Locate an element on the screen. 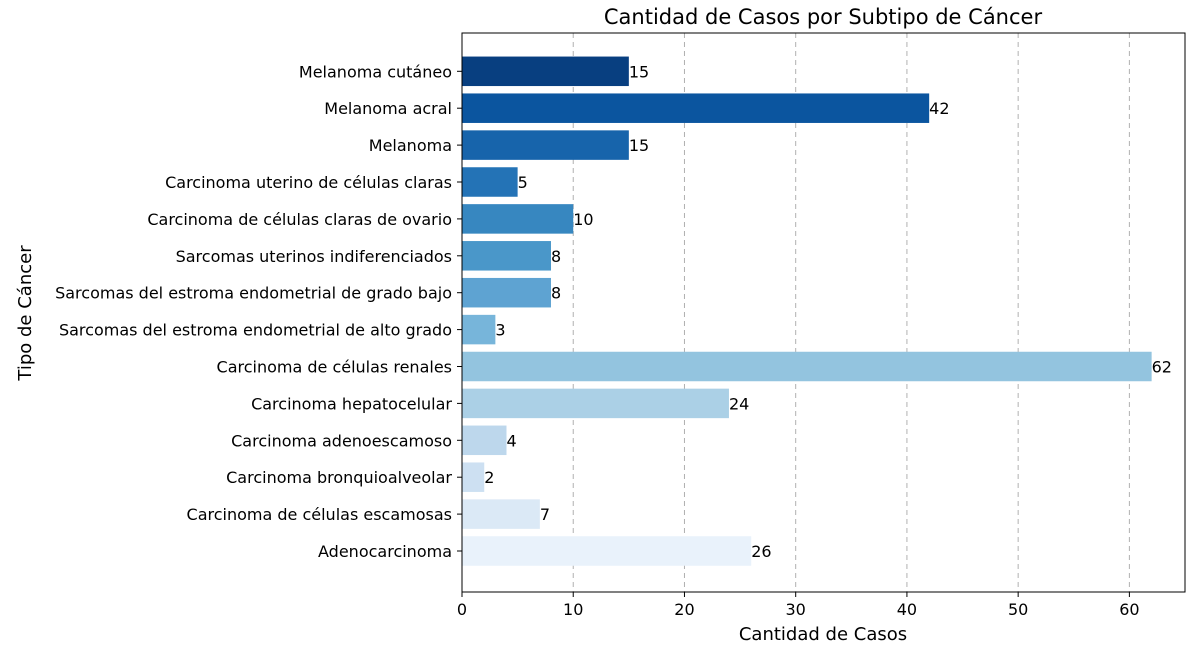 This screenshot has width=1200, height=646. y-tick-label: Carcinoma hepatocelular is located at coordinates (351, 403).